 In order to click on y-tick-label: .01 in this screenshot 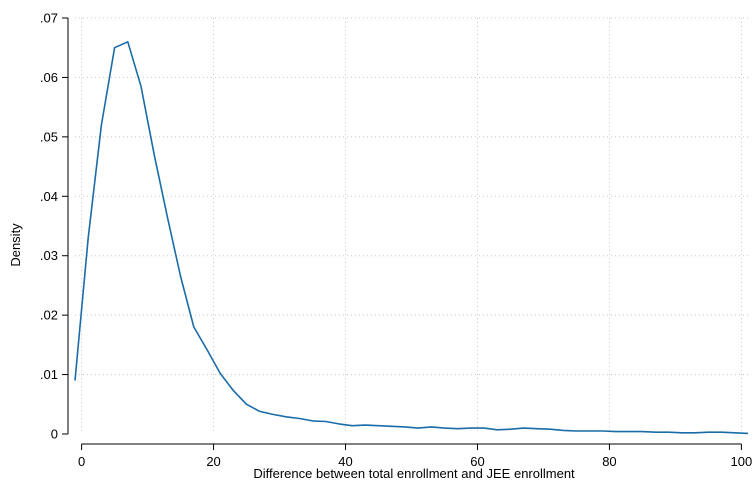, I will do `click(49, 374)`.